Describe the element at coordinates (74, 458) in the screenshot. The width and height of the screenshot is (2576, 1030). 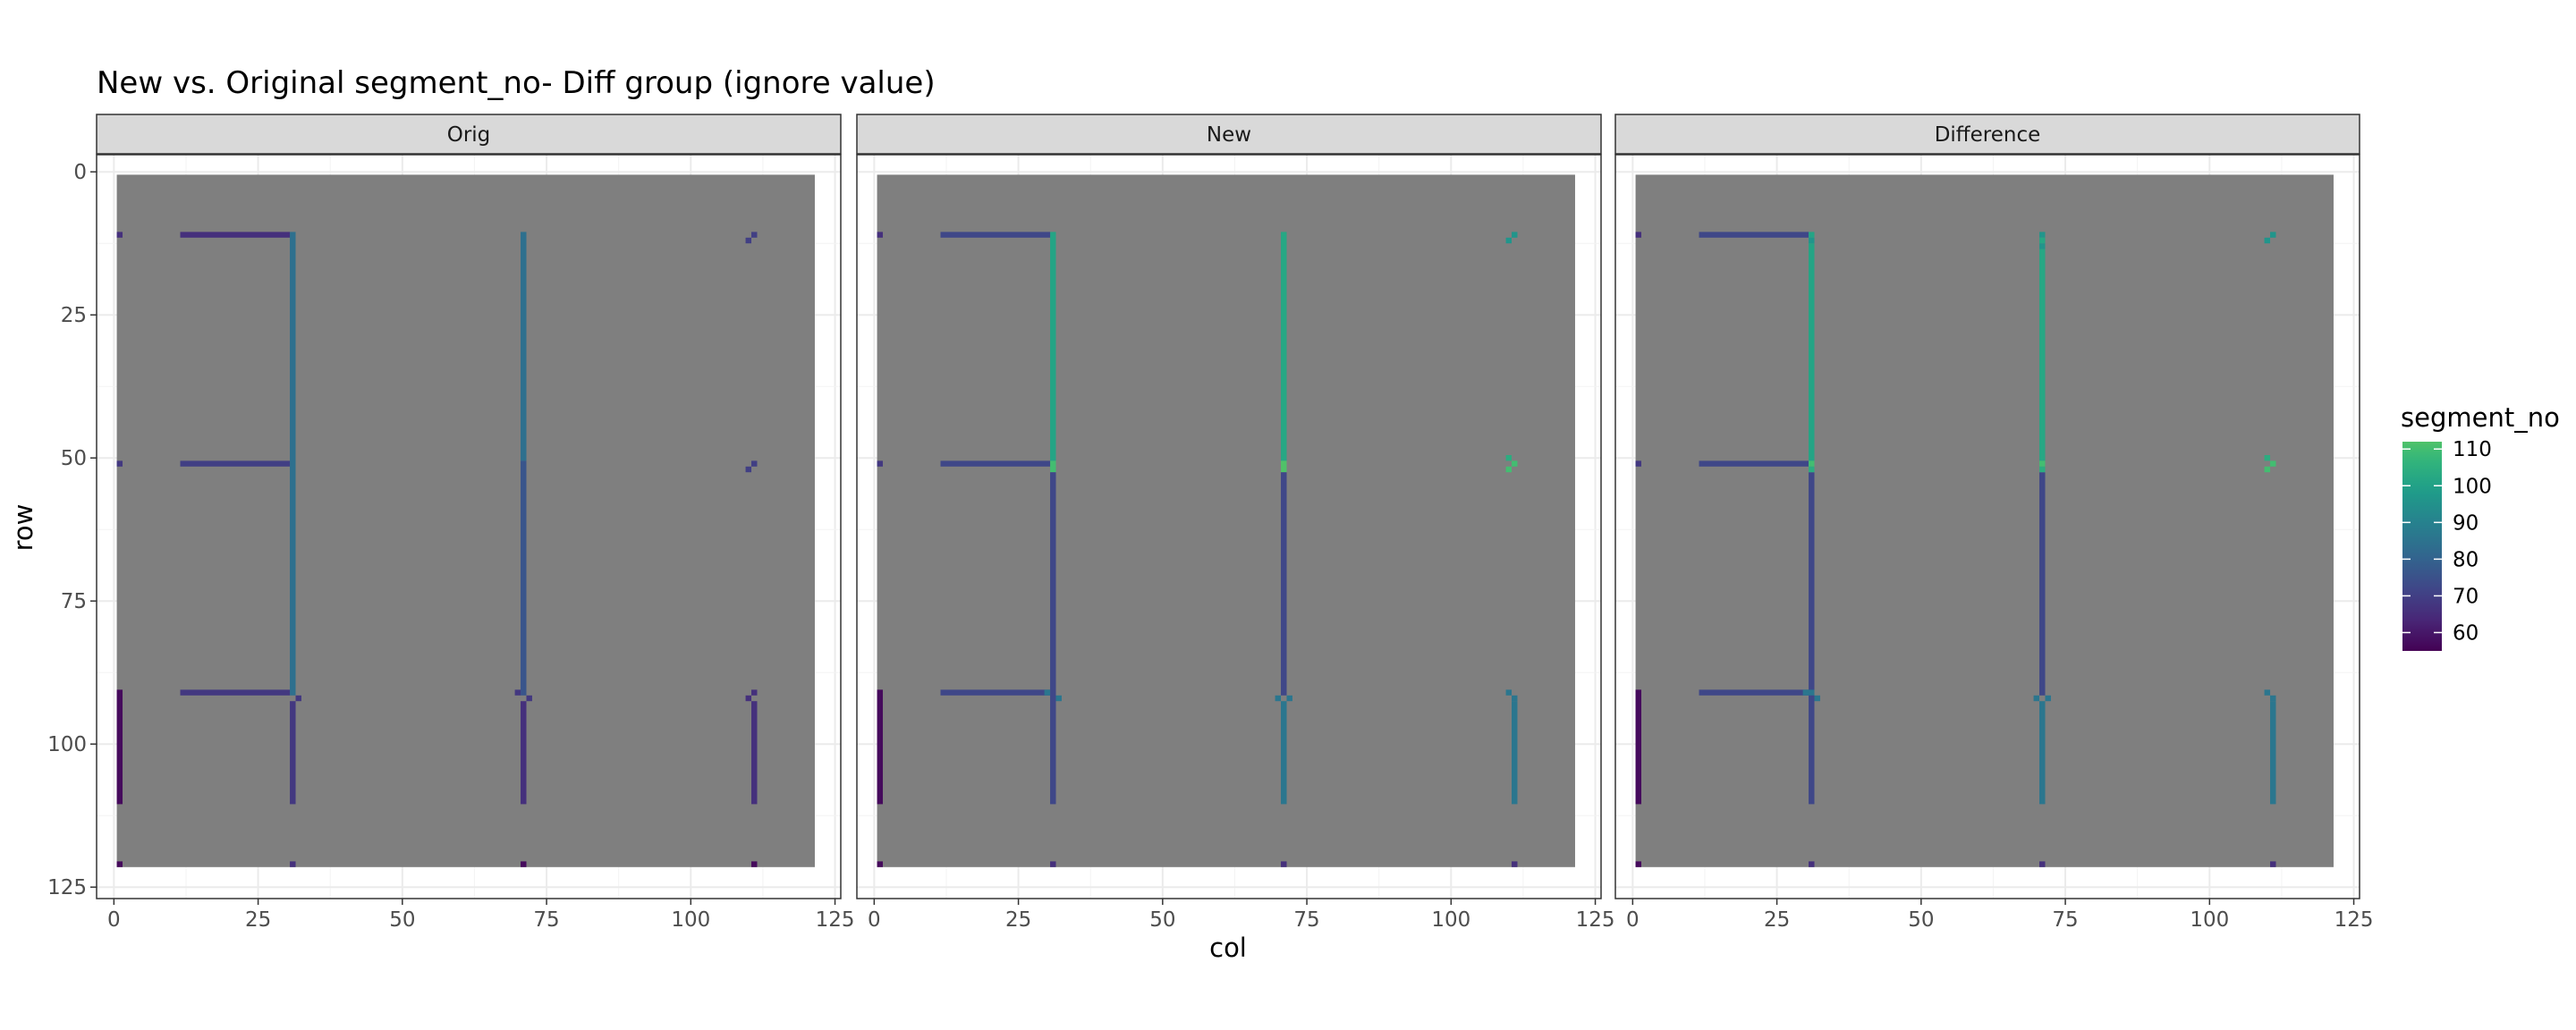
I see `y-tick-label: 50` at that location.